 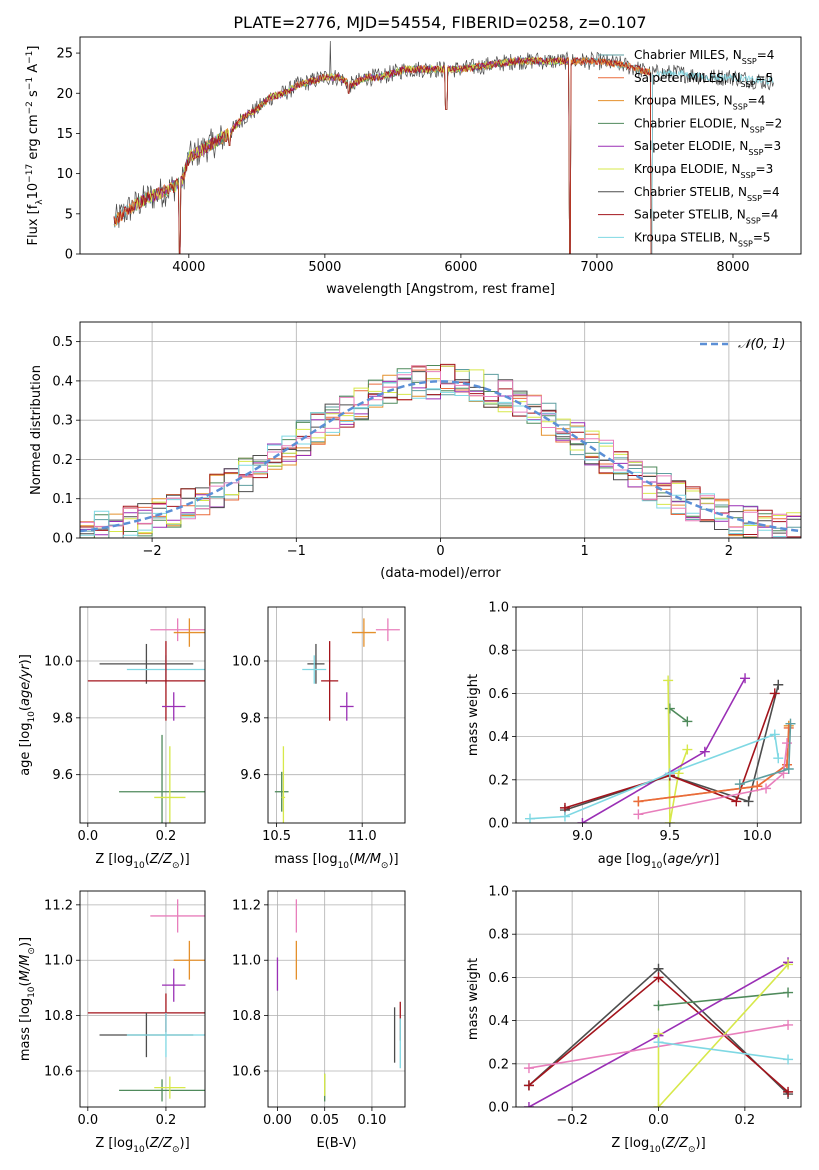 I want to click on y-tick-label: 0.5, so click(x=62, y=342).